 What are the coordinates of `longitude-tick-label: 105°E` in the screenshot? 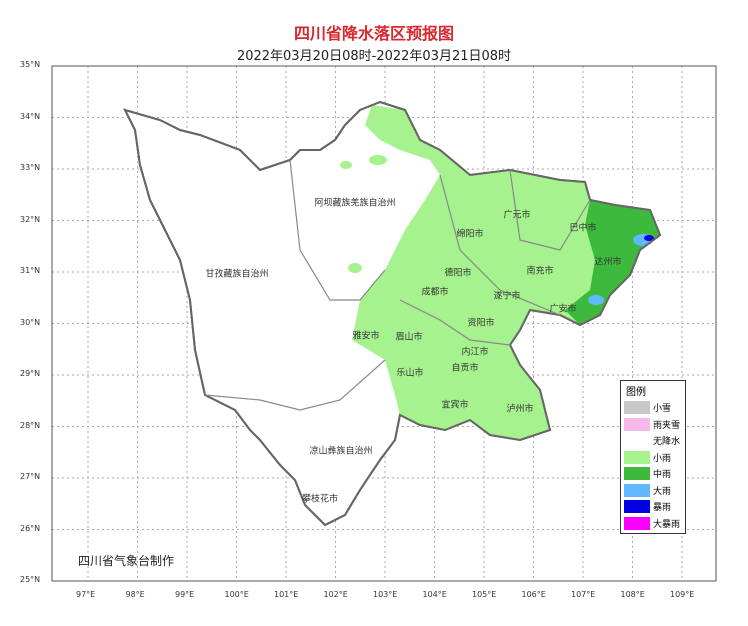 It's located at (484, 594).